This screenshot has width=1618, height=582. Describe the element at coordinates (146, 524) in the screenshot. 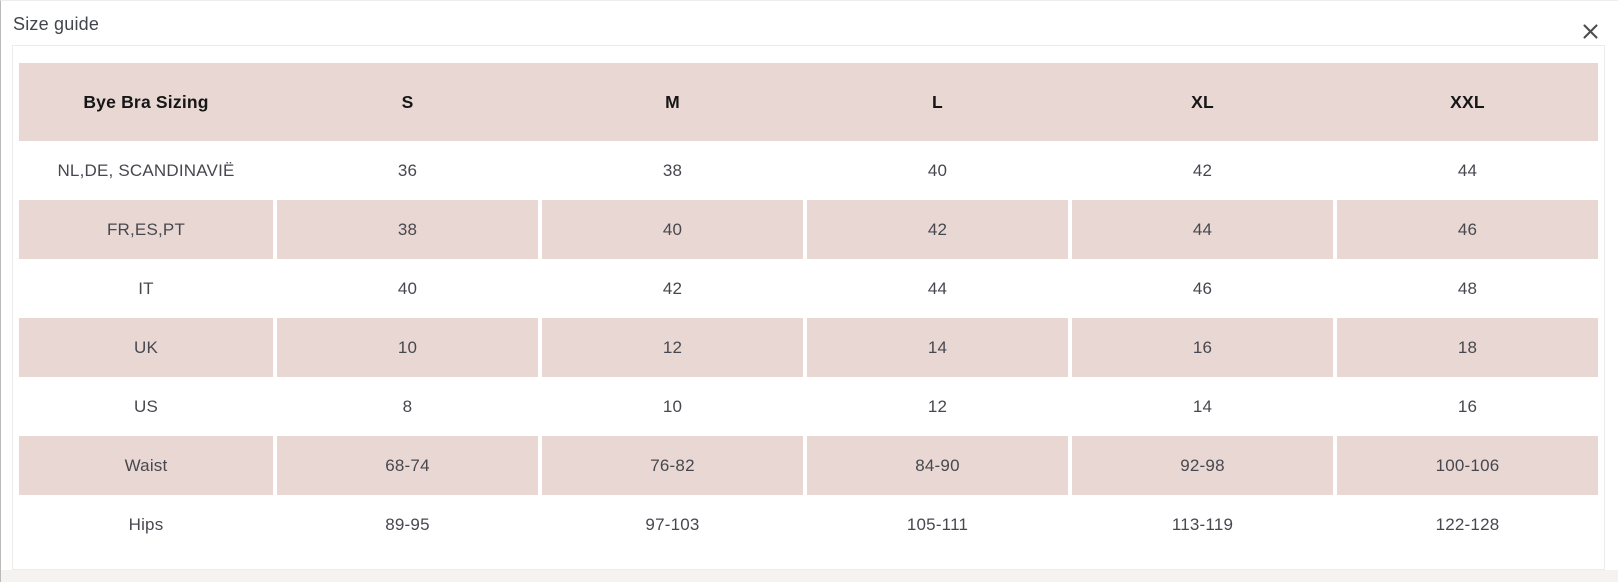

I see `row-label: Hips` at that location.